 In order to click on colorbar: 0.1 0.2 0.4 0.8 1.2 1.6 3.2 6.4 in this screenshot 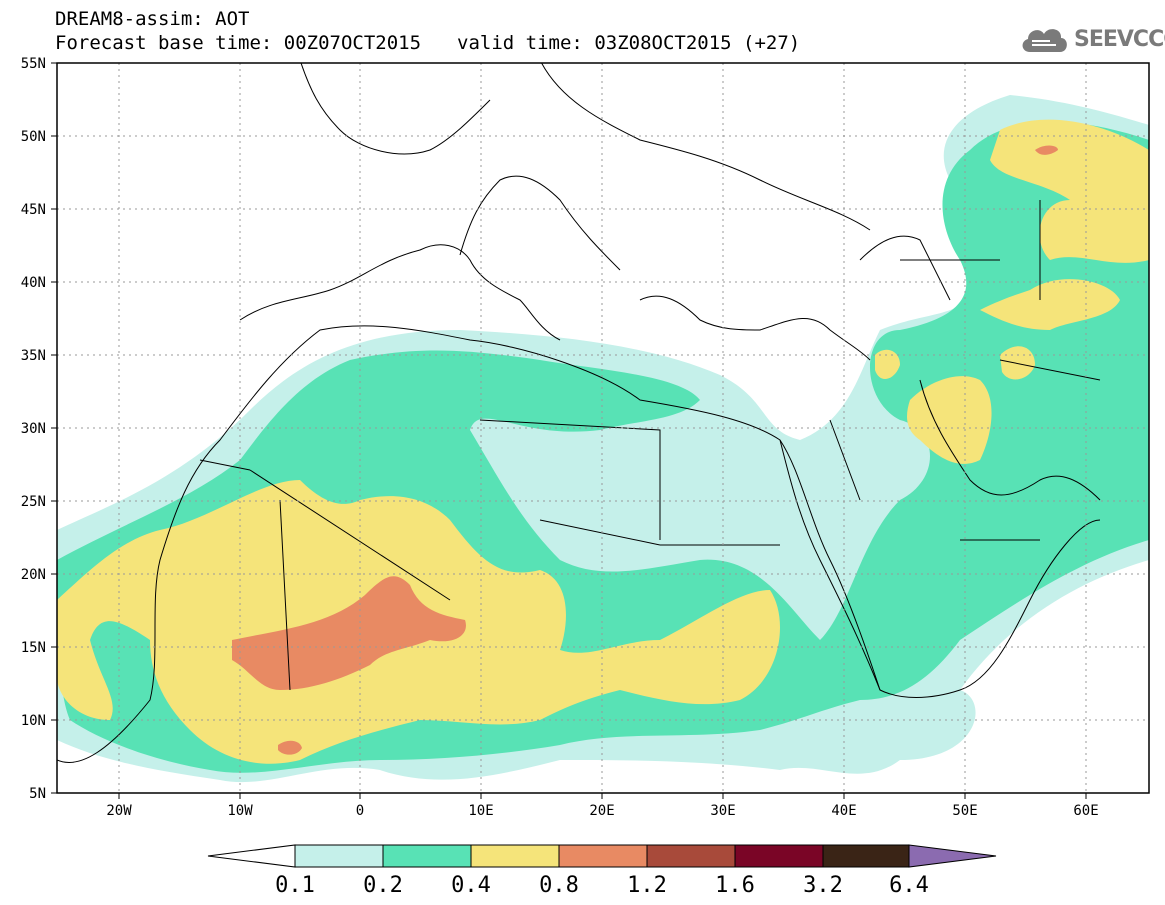, I will do `click(602, 871)`.